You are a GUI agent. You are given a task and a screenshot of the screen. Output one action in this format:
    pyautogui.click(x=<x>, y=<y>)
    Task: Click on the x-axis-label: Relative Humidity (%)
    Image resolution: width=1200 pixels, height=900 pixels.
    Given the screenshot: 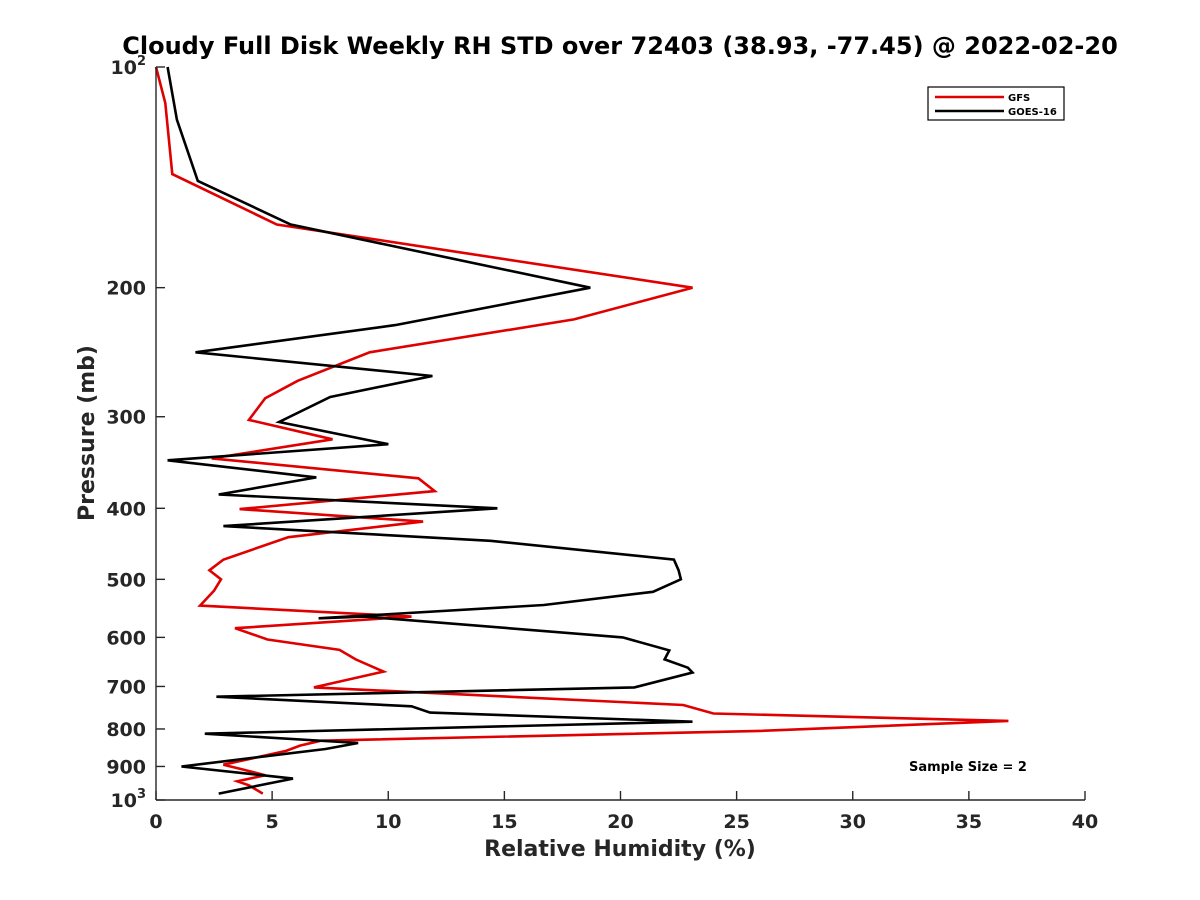 What is the action you would take?
    pyautogui.click(x=620, y=849)
    